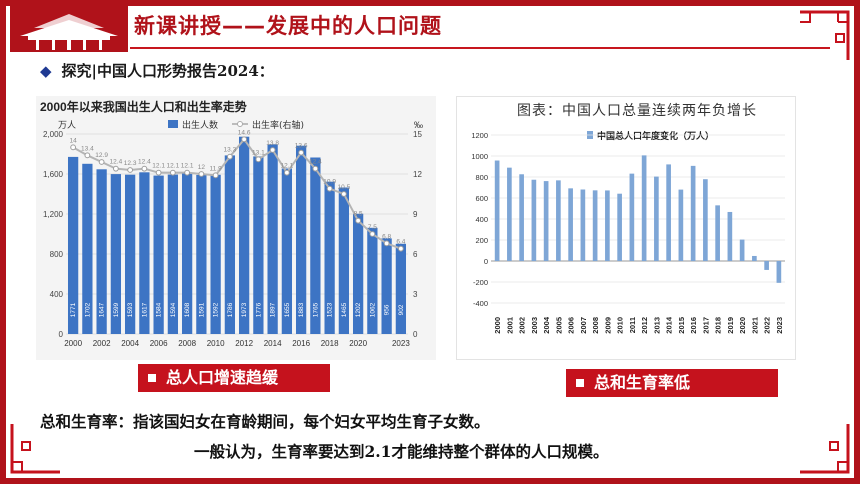 Image resolution: width=860 pixels, height=484 pixels. I want to click on y-tick-label: -400, so click(480, 303).